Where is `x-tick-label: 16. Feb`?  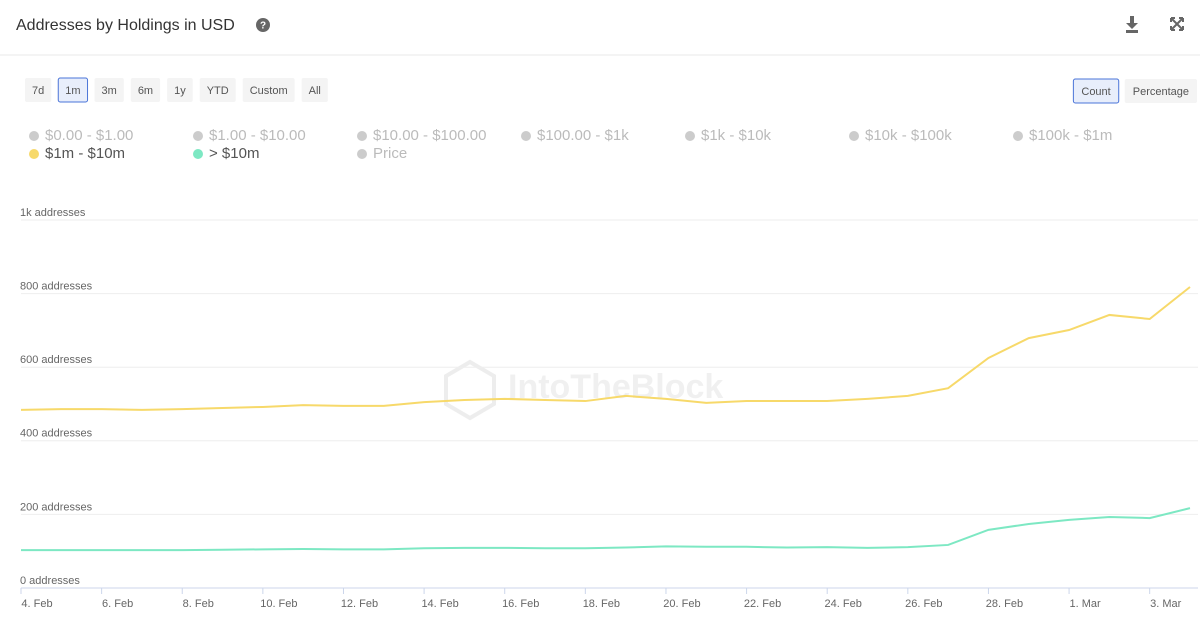 x-tick-label: 16. Feb is located at coordinates (520, 604).